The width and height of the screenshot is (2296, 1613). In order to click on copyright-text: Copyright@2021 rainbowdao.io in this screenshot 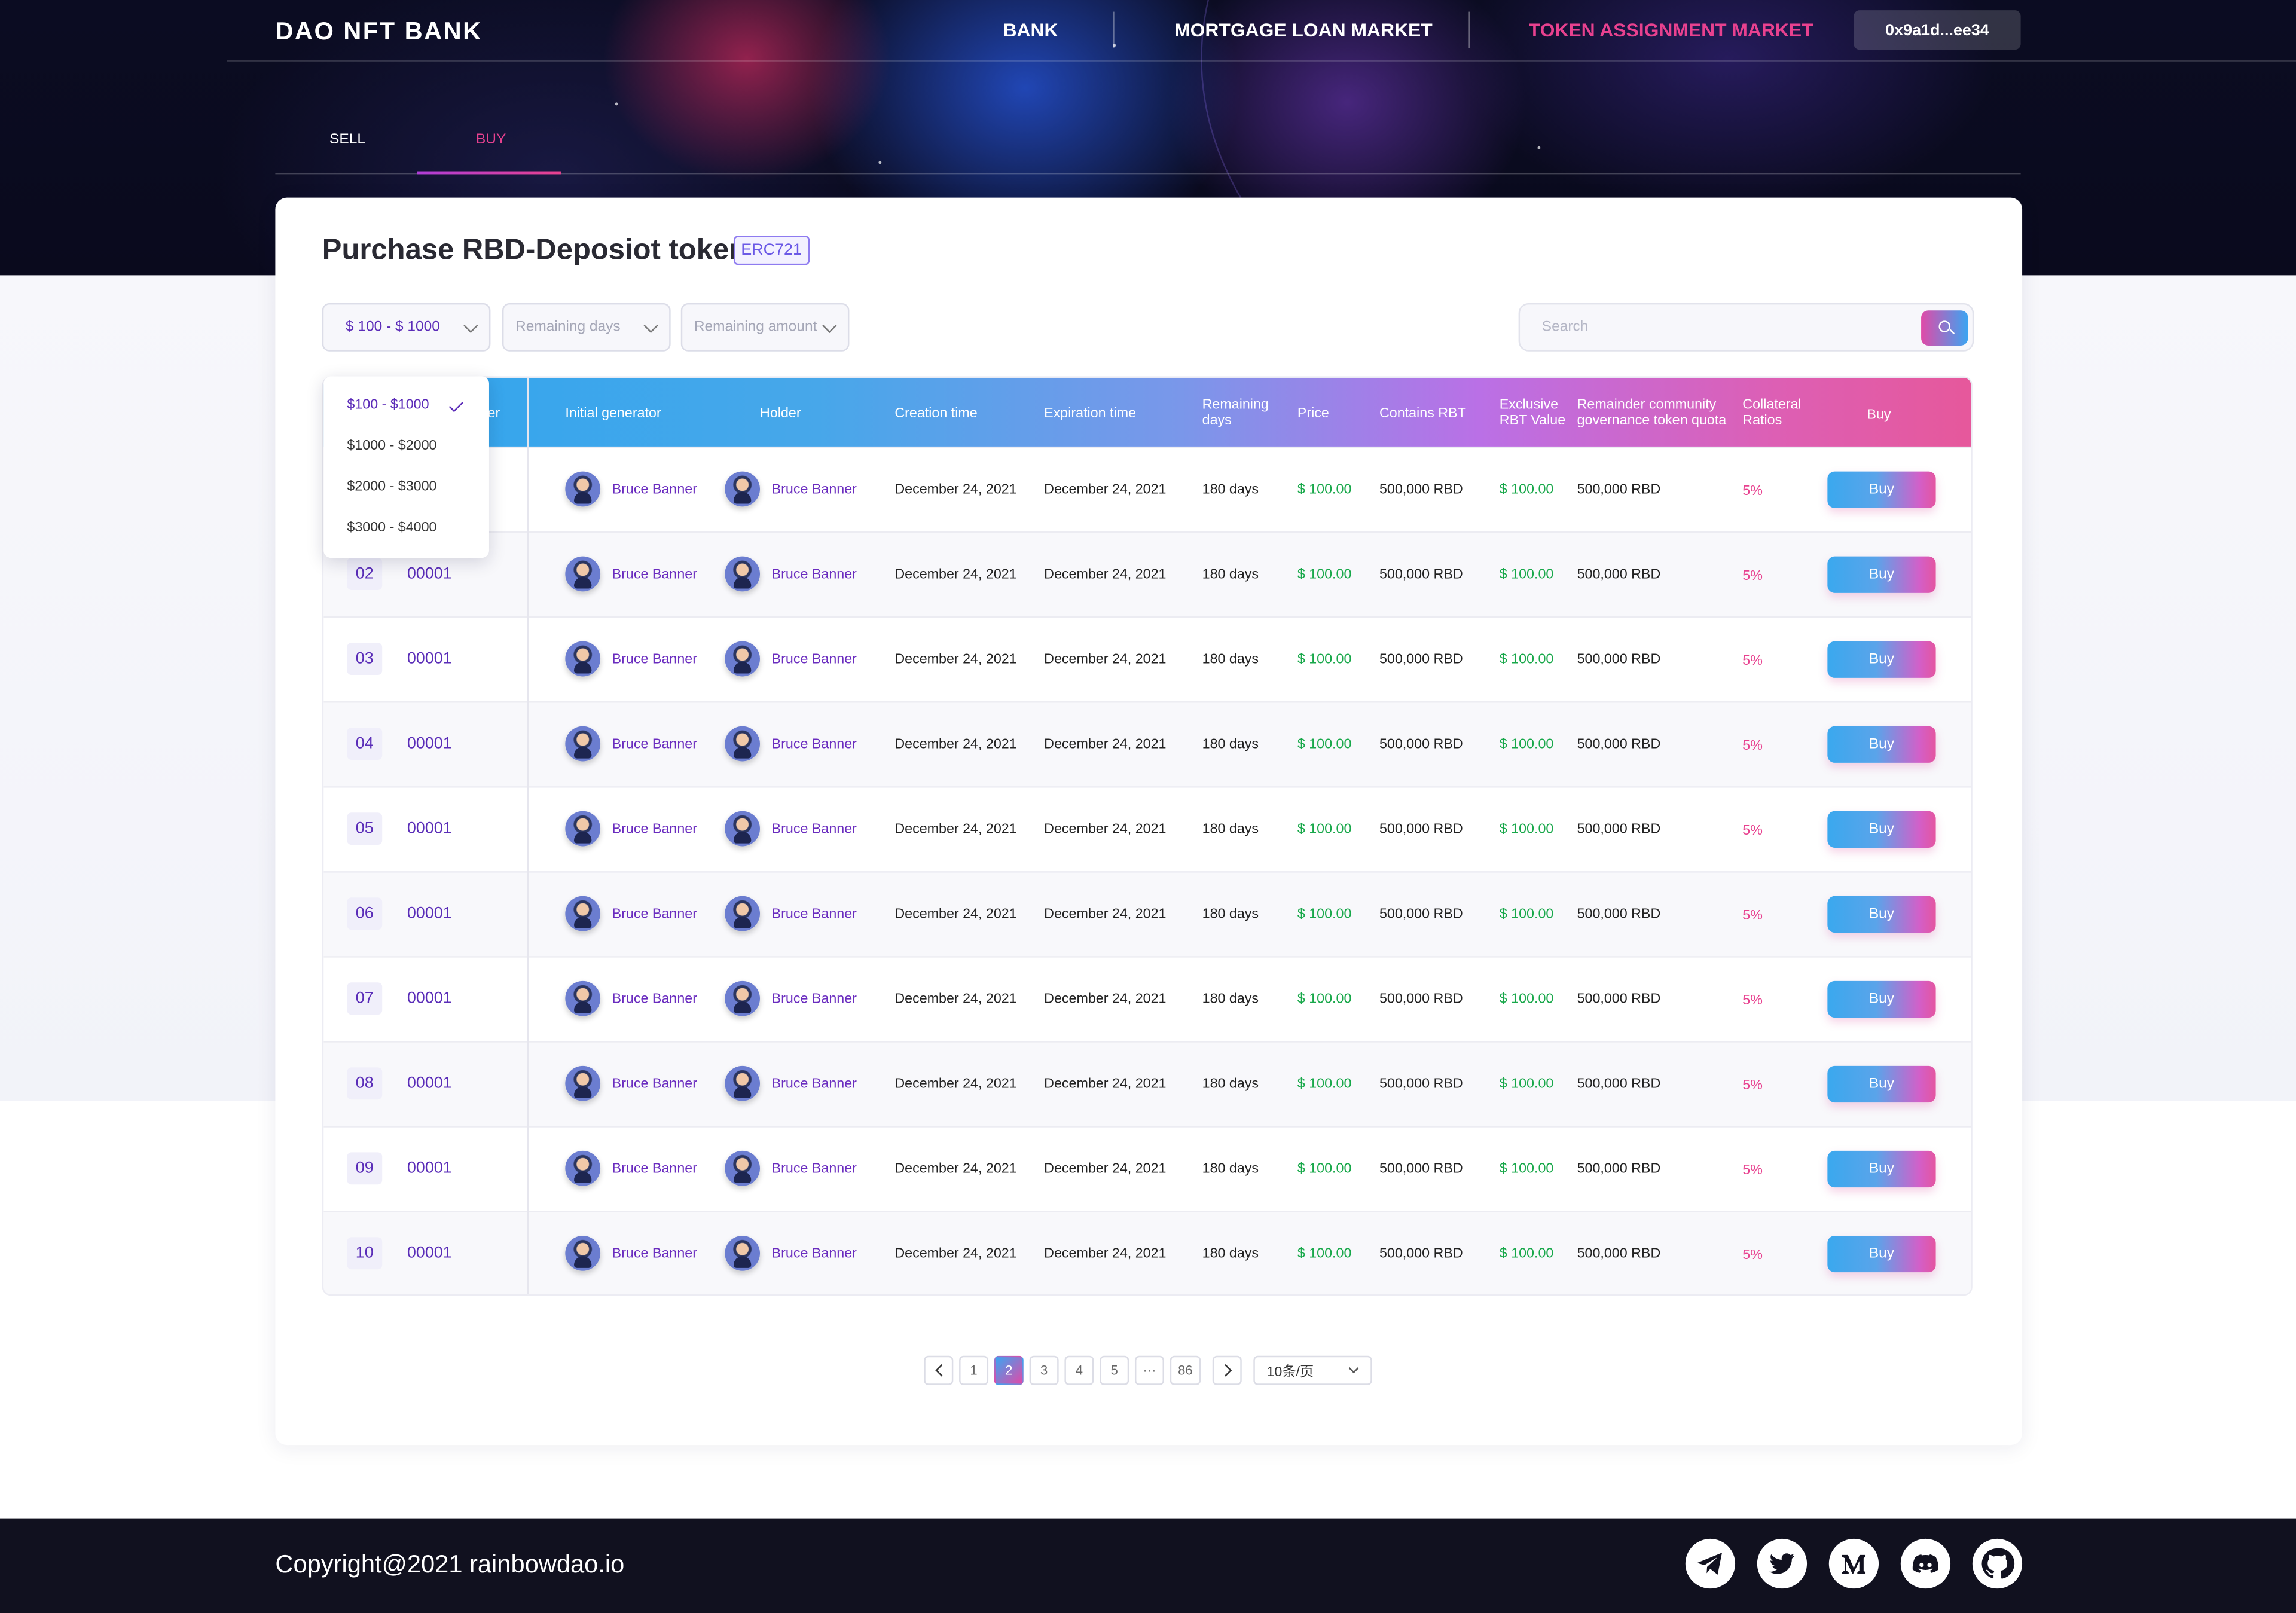, I will do `click(450, 1564)`.